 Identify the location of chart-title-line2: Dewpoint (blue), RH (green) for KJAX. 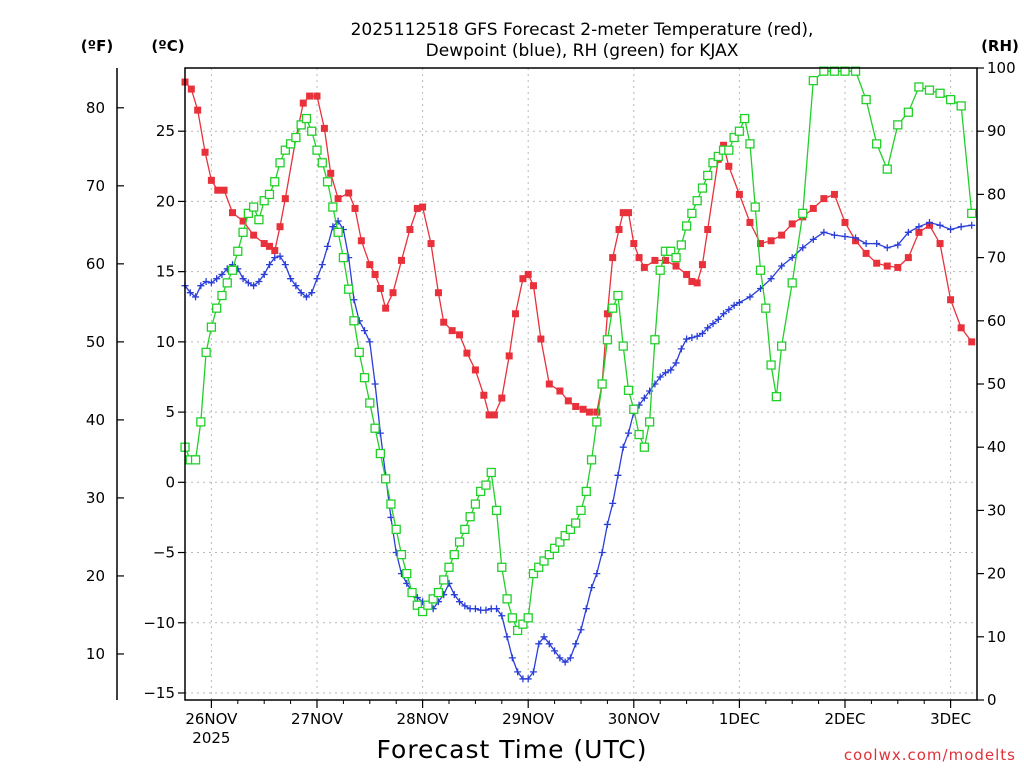
(582, 51).